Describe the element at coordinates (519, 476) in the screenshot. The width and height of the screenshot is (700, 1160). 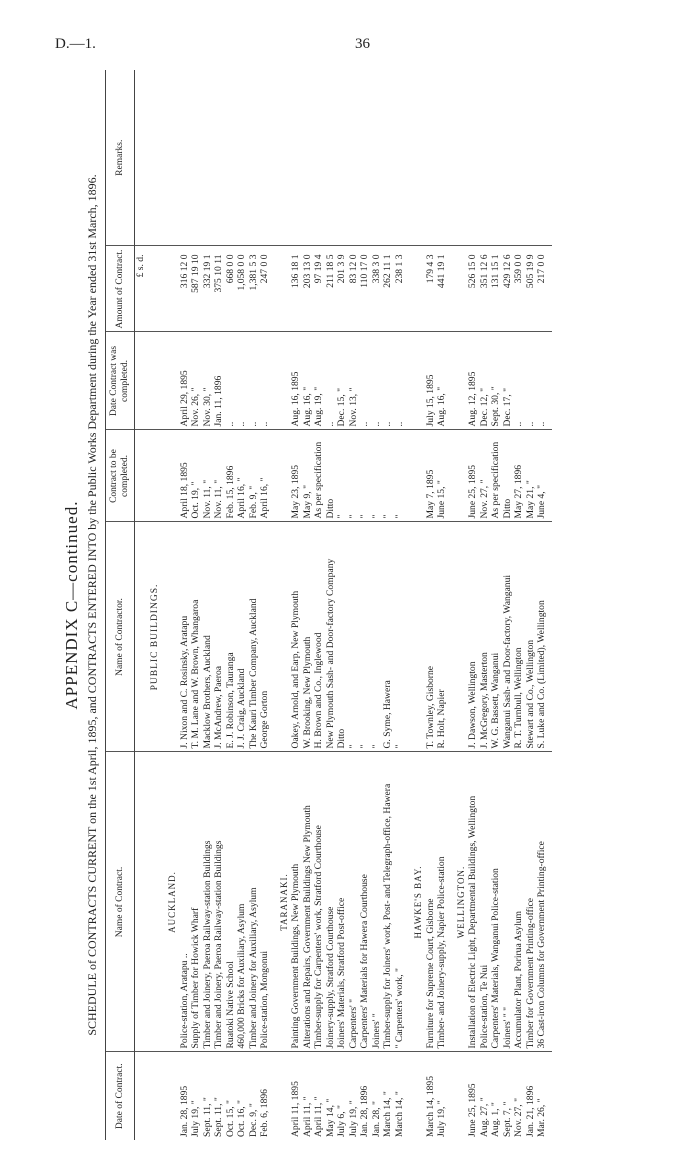
I see `due-cell: May 27, 1896` at that location.